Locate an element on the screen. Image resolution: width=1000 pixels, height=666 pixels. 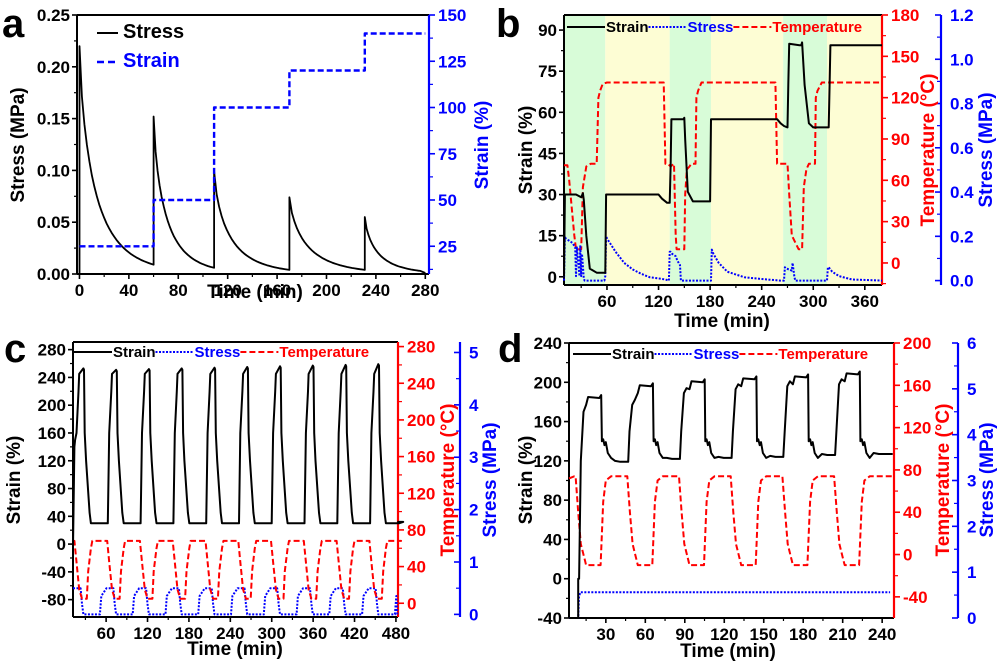
panel-d-y3-tick-label: 3 is located at coordinates (971, 481).